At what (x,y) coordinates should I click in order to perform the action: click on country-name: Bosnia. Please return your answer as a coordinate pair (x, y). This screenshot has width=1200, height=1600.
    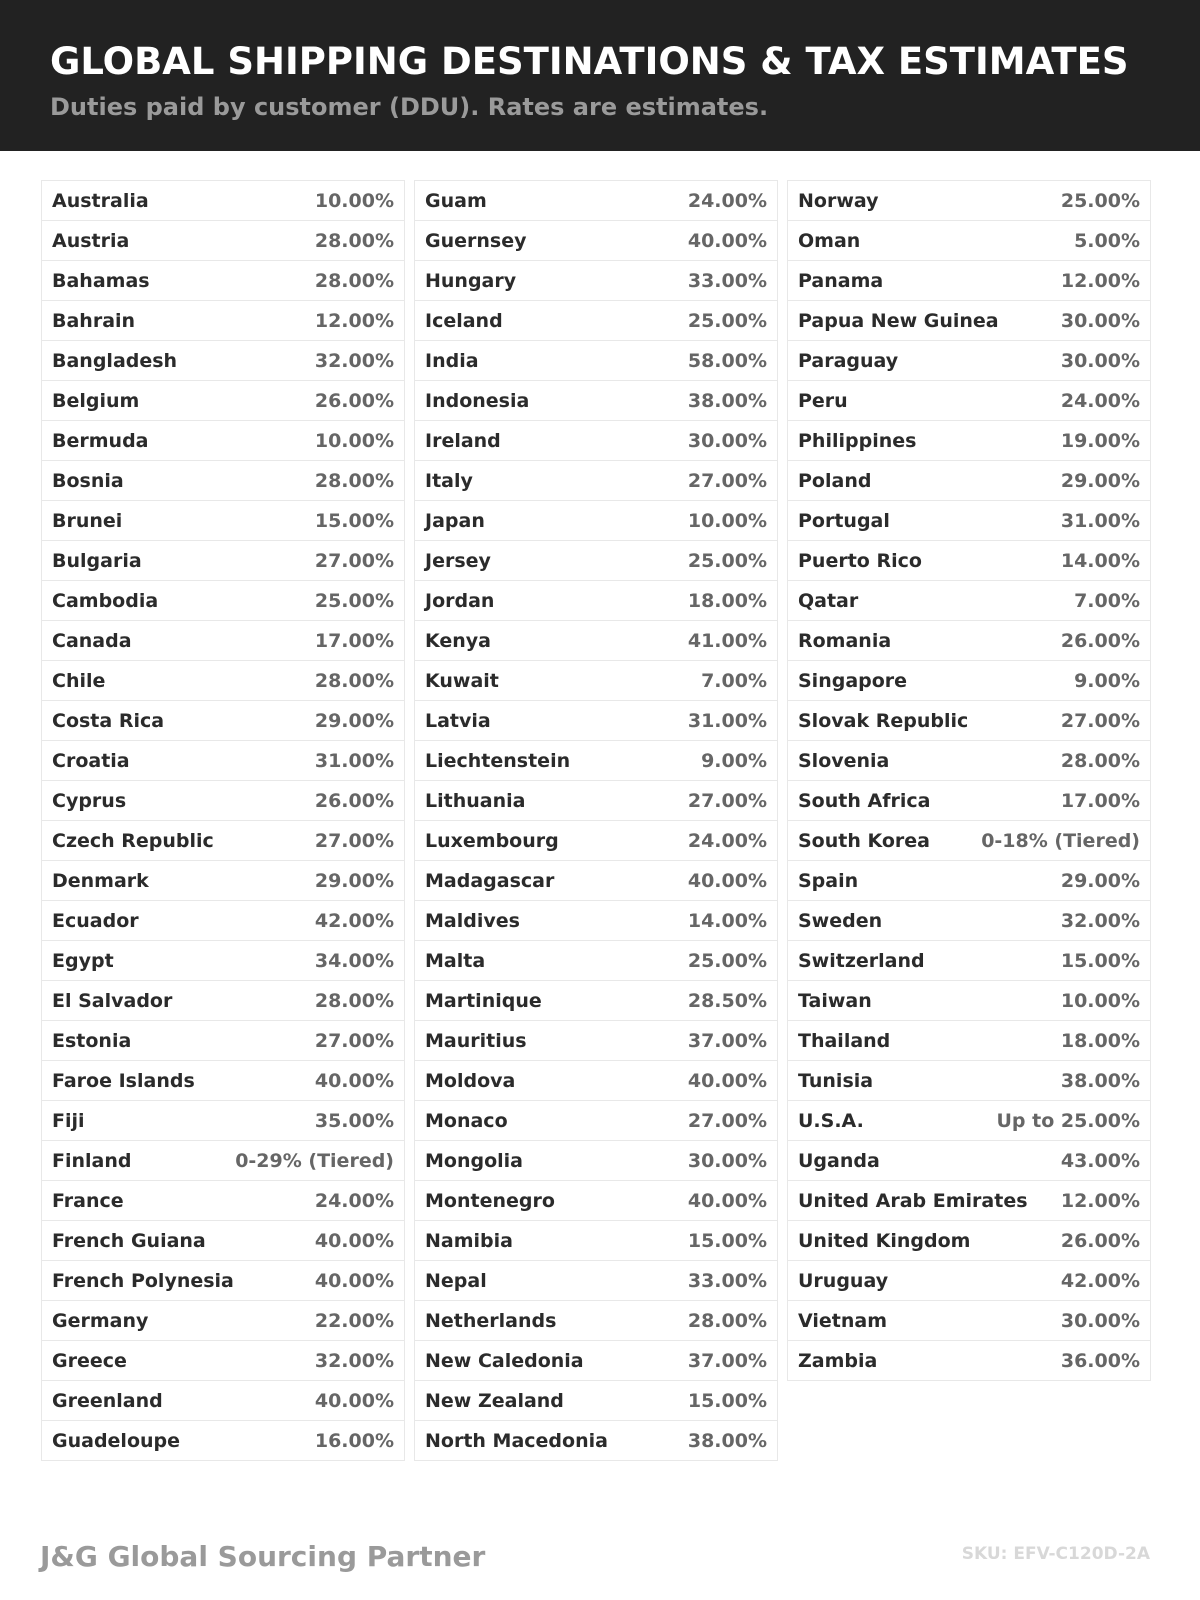
    Looking at the image, I should click on (88, 480).